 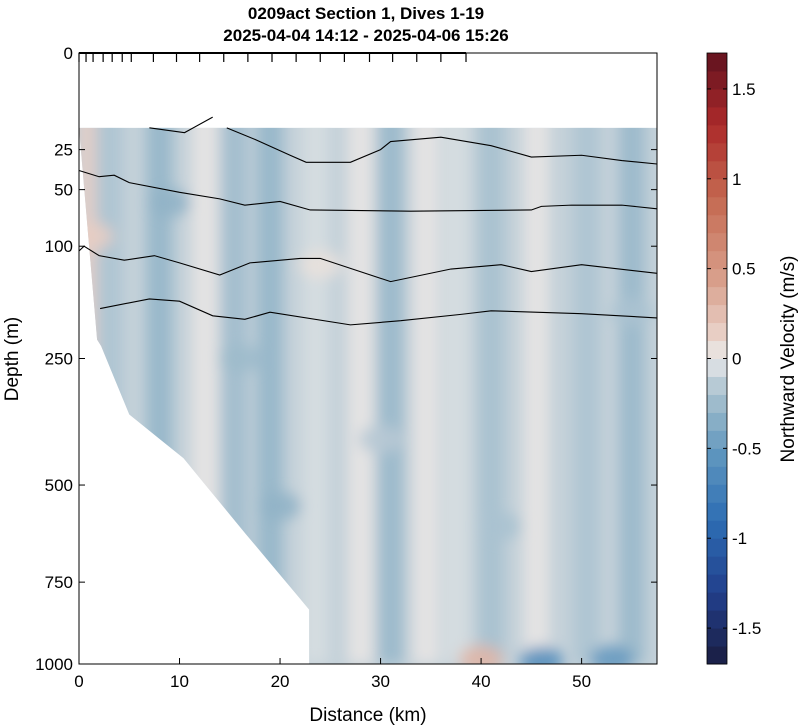 What do you see at coordinates (380, 681) in the screenshot?
I see `x-tick-label: 30` at bounding box center [380, 681].